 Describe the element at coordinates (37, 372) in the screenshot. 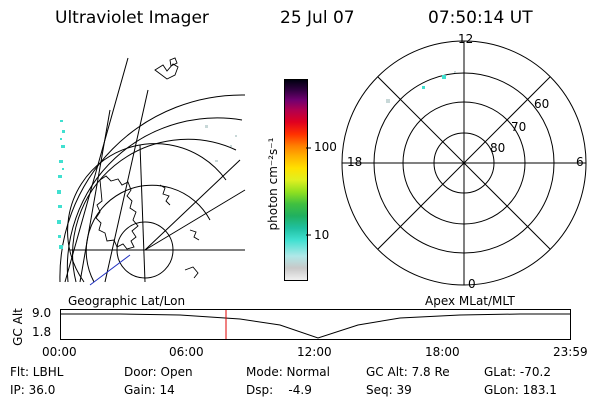

I see `info-flt: Flt: LBHL` at that location.